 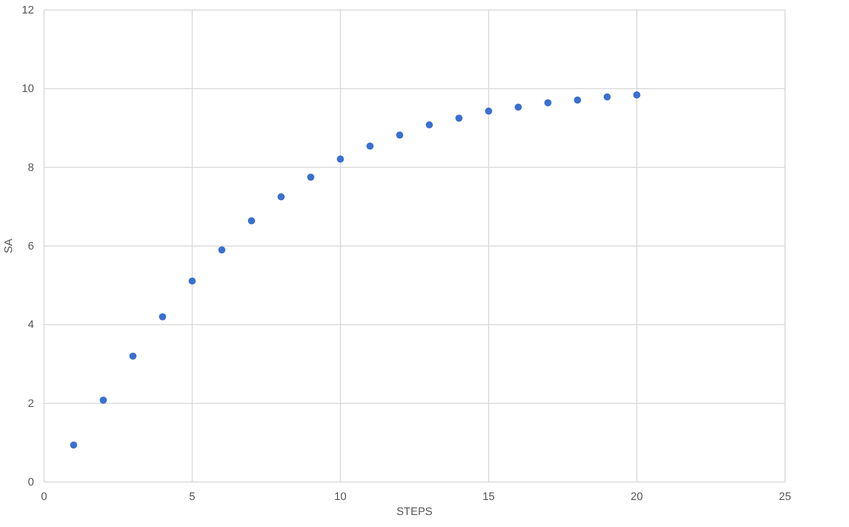 What do you see at coordinates (31, 246) in the screenshot?
I see `y-tick-label: 6` at bounding box center [31, 246].